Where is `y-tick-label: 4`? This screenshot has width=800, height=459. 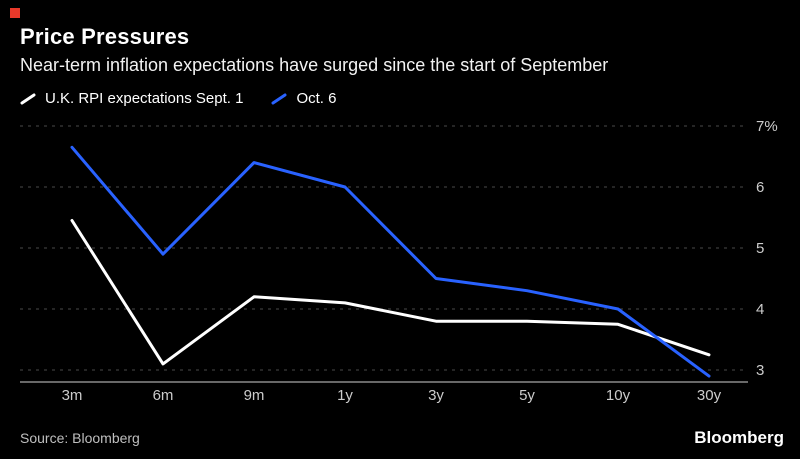
y-tick-label: 4 is located at coordinates (760, 309).